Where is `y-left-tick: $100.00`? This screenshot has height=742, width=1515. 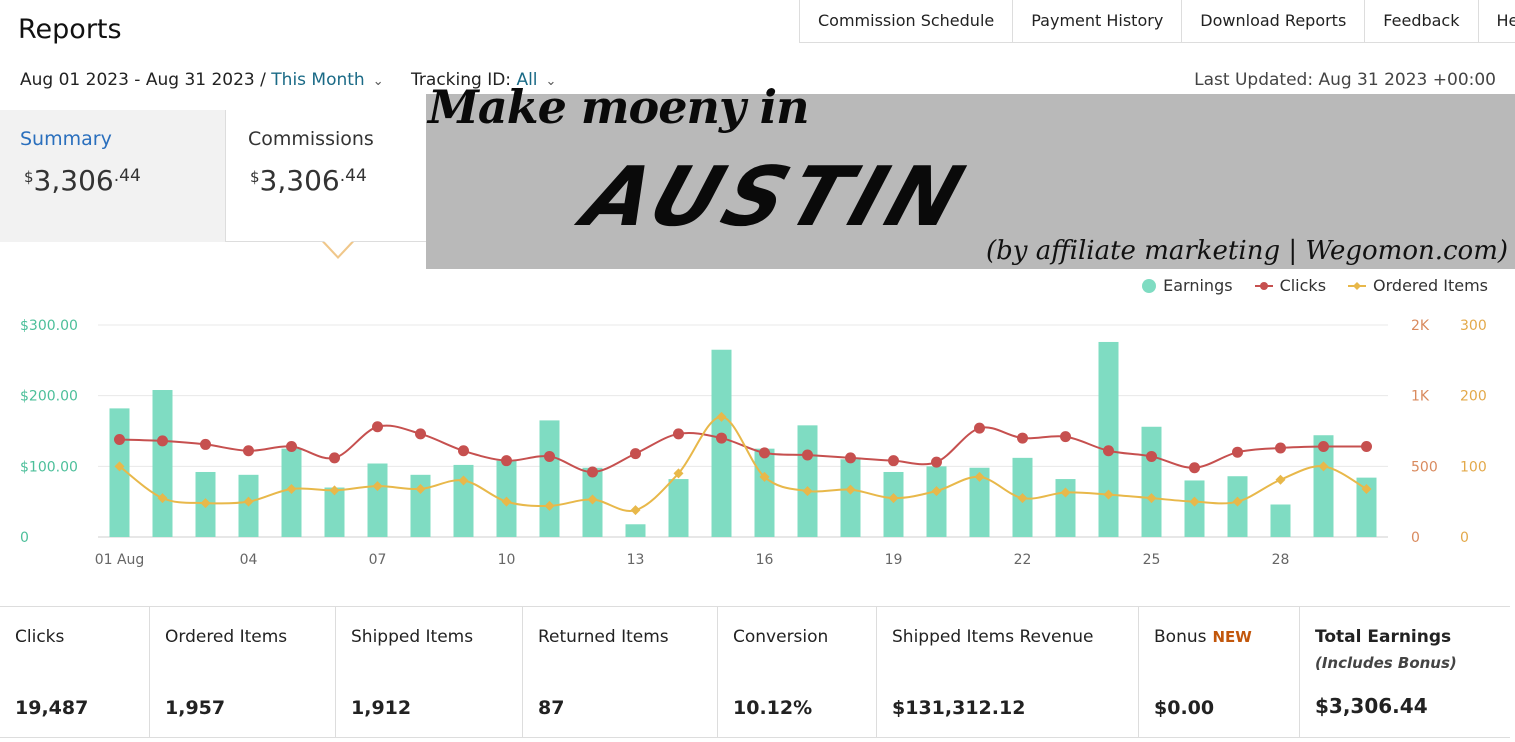 y-left-tick: $100.00 is located at coordinates (49, 467).